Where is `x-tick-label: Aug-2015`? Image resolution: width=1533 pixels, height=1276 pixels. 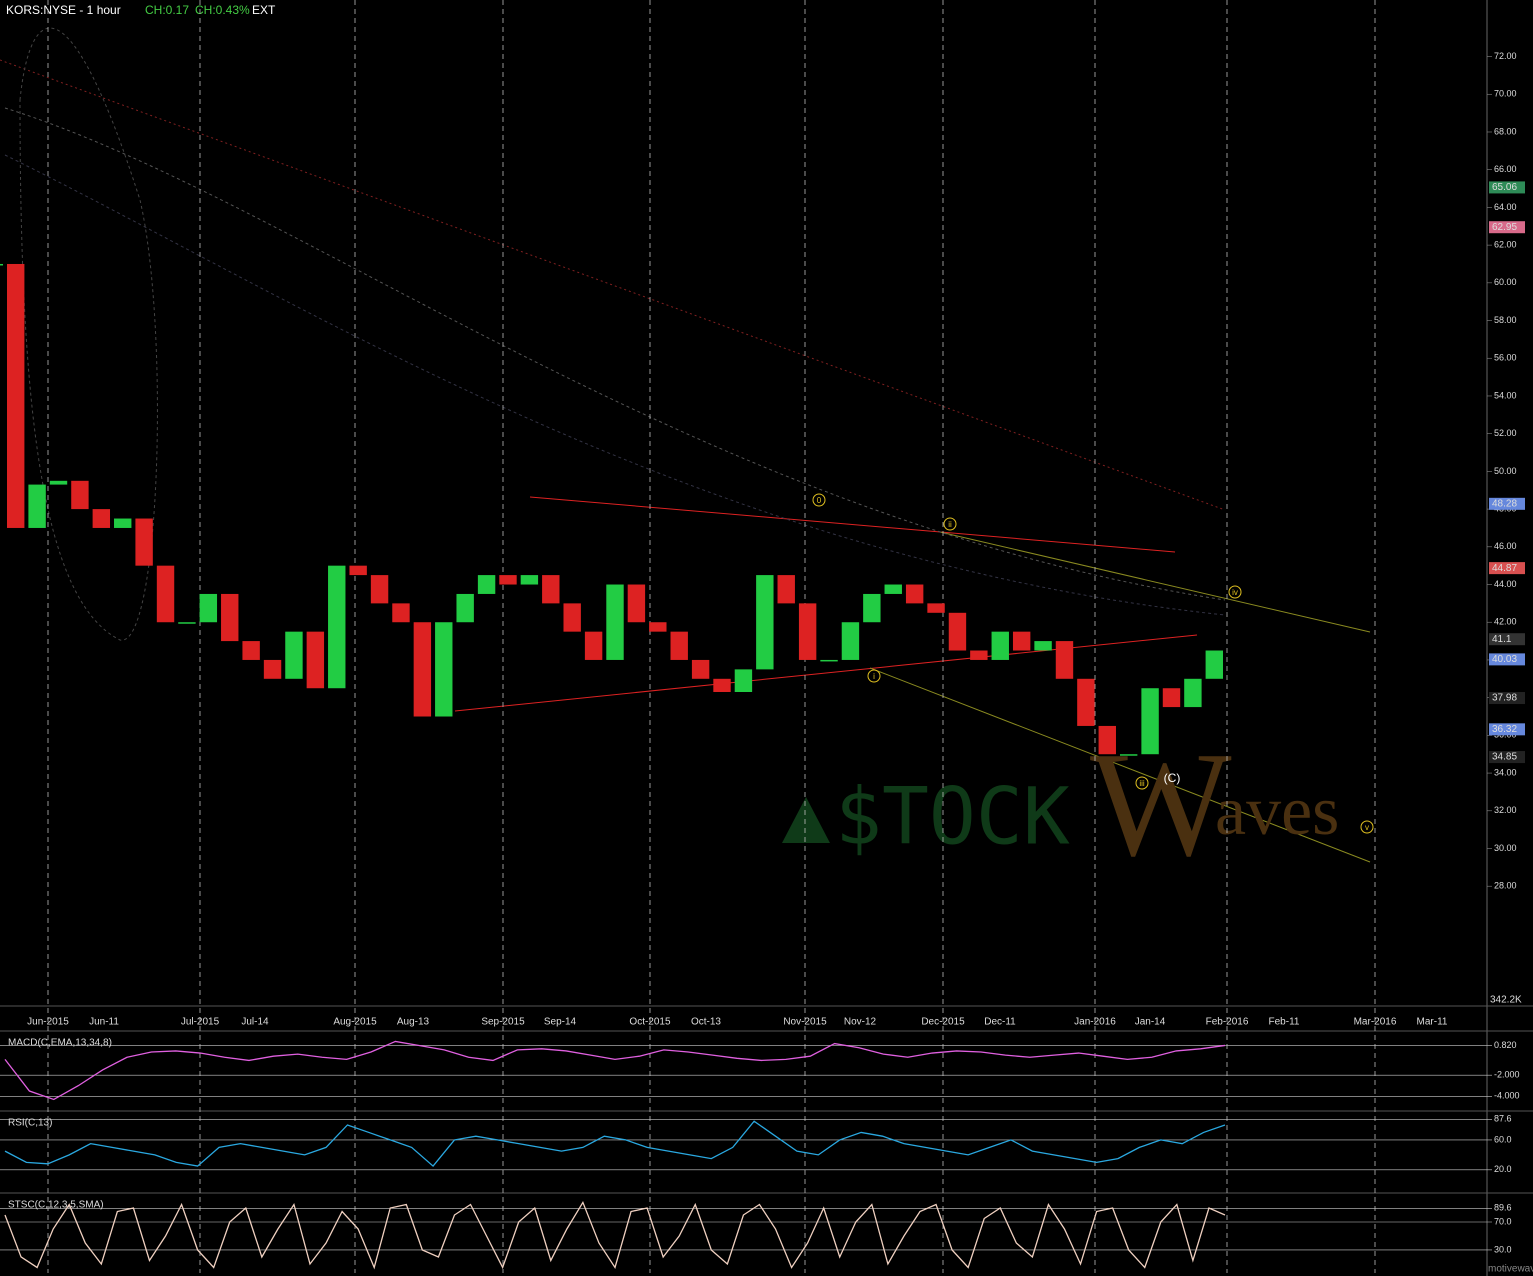 x-tick-label: Aug-2015 is located at coordinates (355, 1022).